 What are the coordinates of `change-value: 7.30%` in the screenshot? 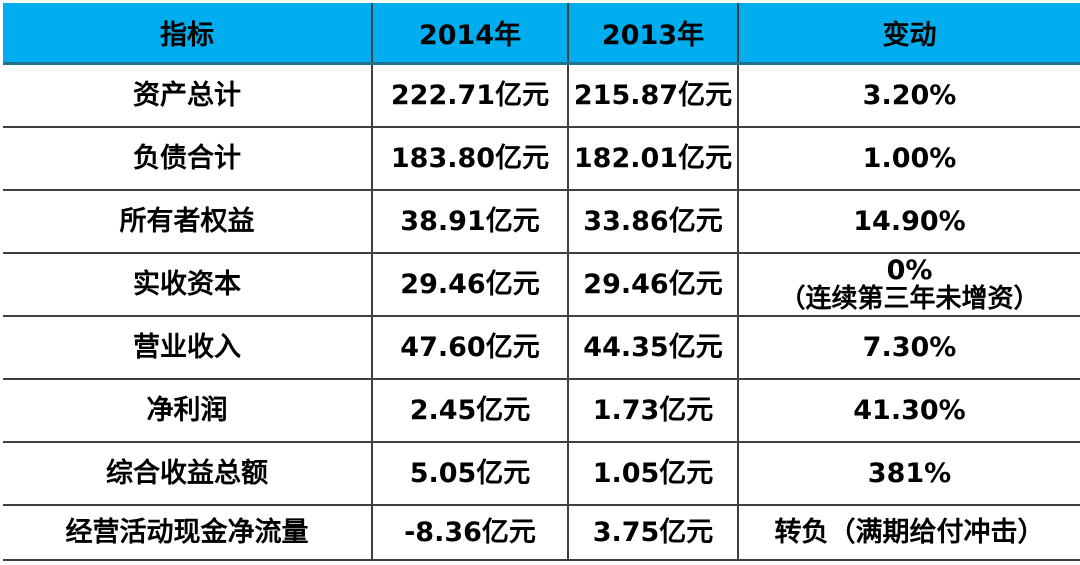 It's located at (909, 347).